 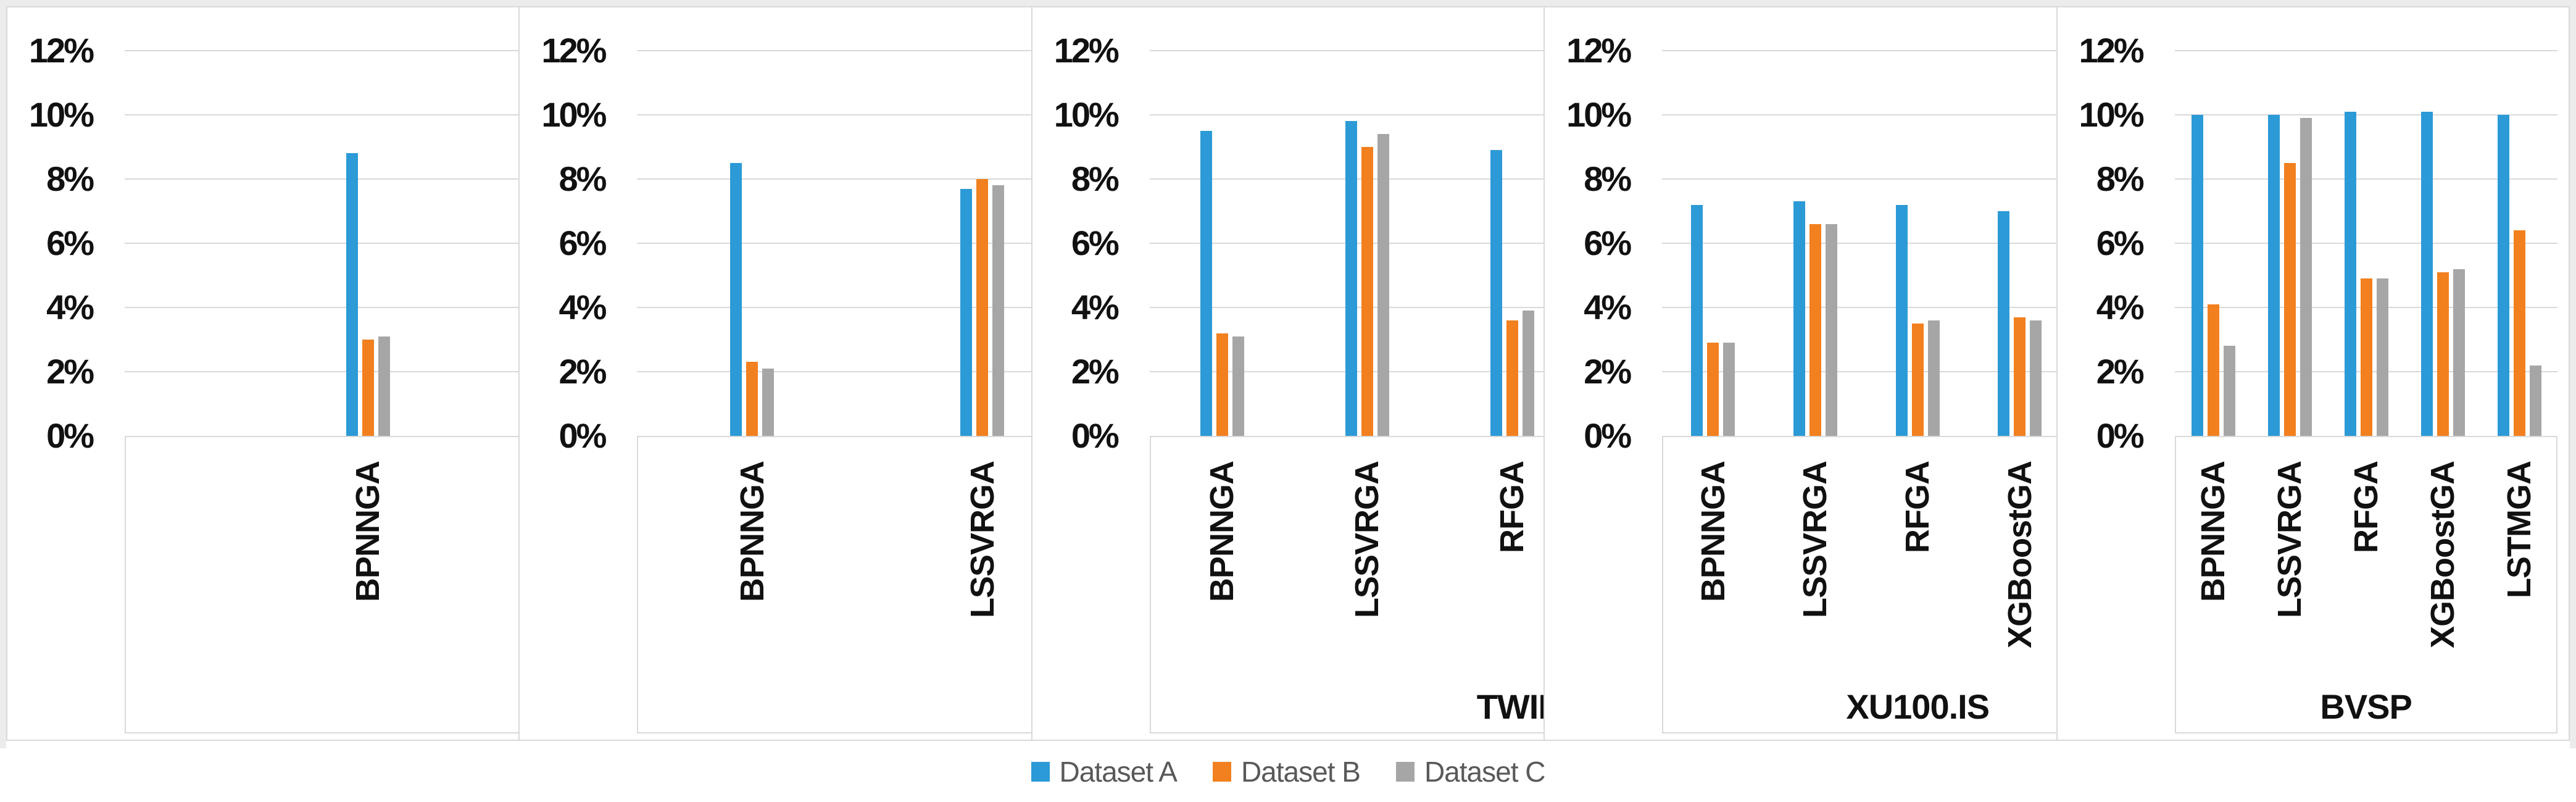 I want to click on figure-edge-left, so click(x=3, y=374).